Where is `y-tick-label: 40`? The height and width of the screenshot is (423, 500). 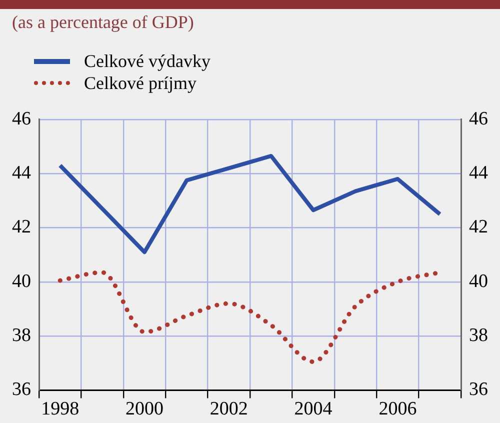 y-tick-label: 40 is located at coordinates (21, 281).